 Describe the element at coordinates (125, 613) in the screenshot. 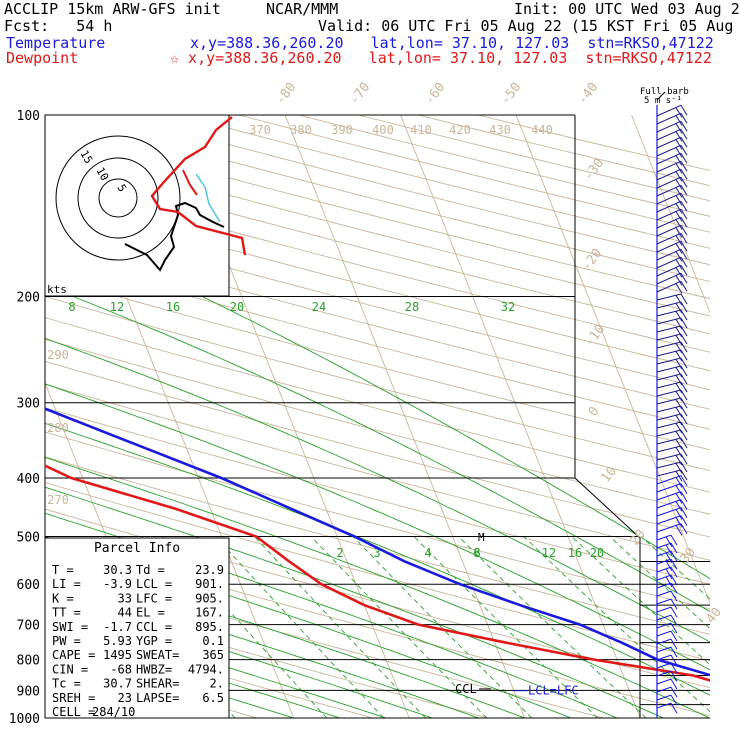

I see `parcel-value: 44` at that location.